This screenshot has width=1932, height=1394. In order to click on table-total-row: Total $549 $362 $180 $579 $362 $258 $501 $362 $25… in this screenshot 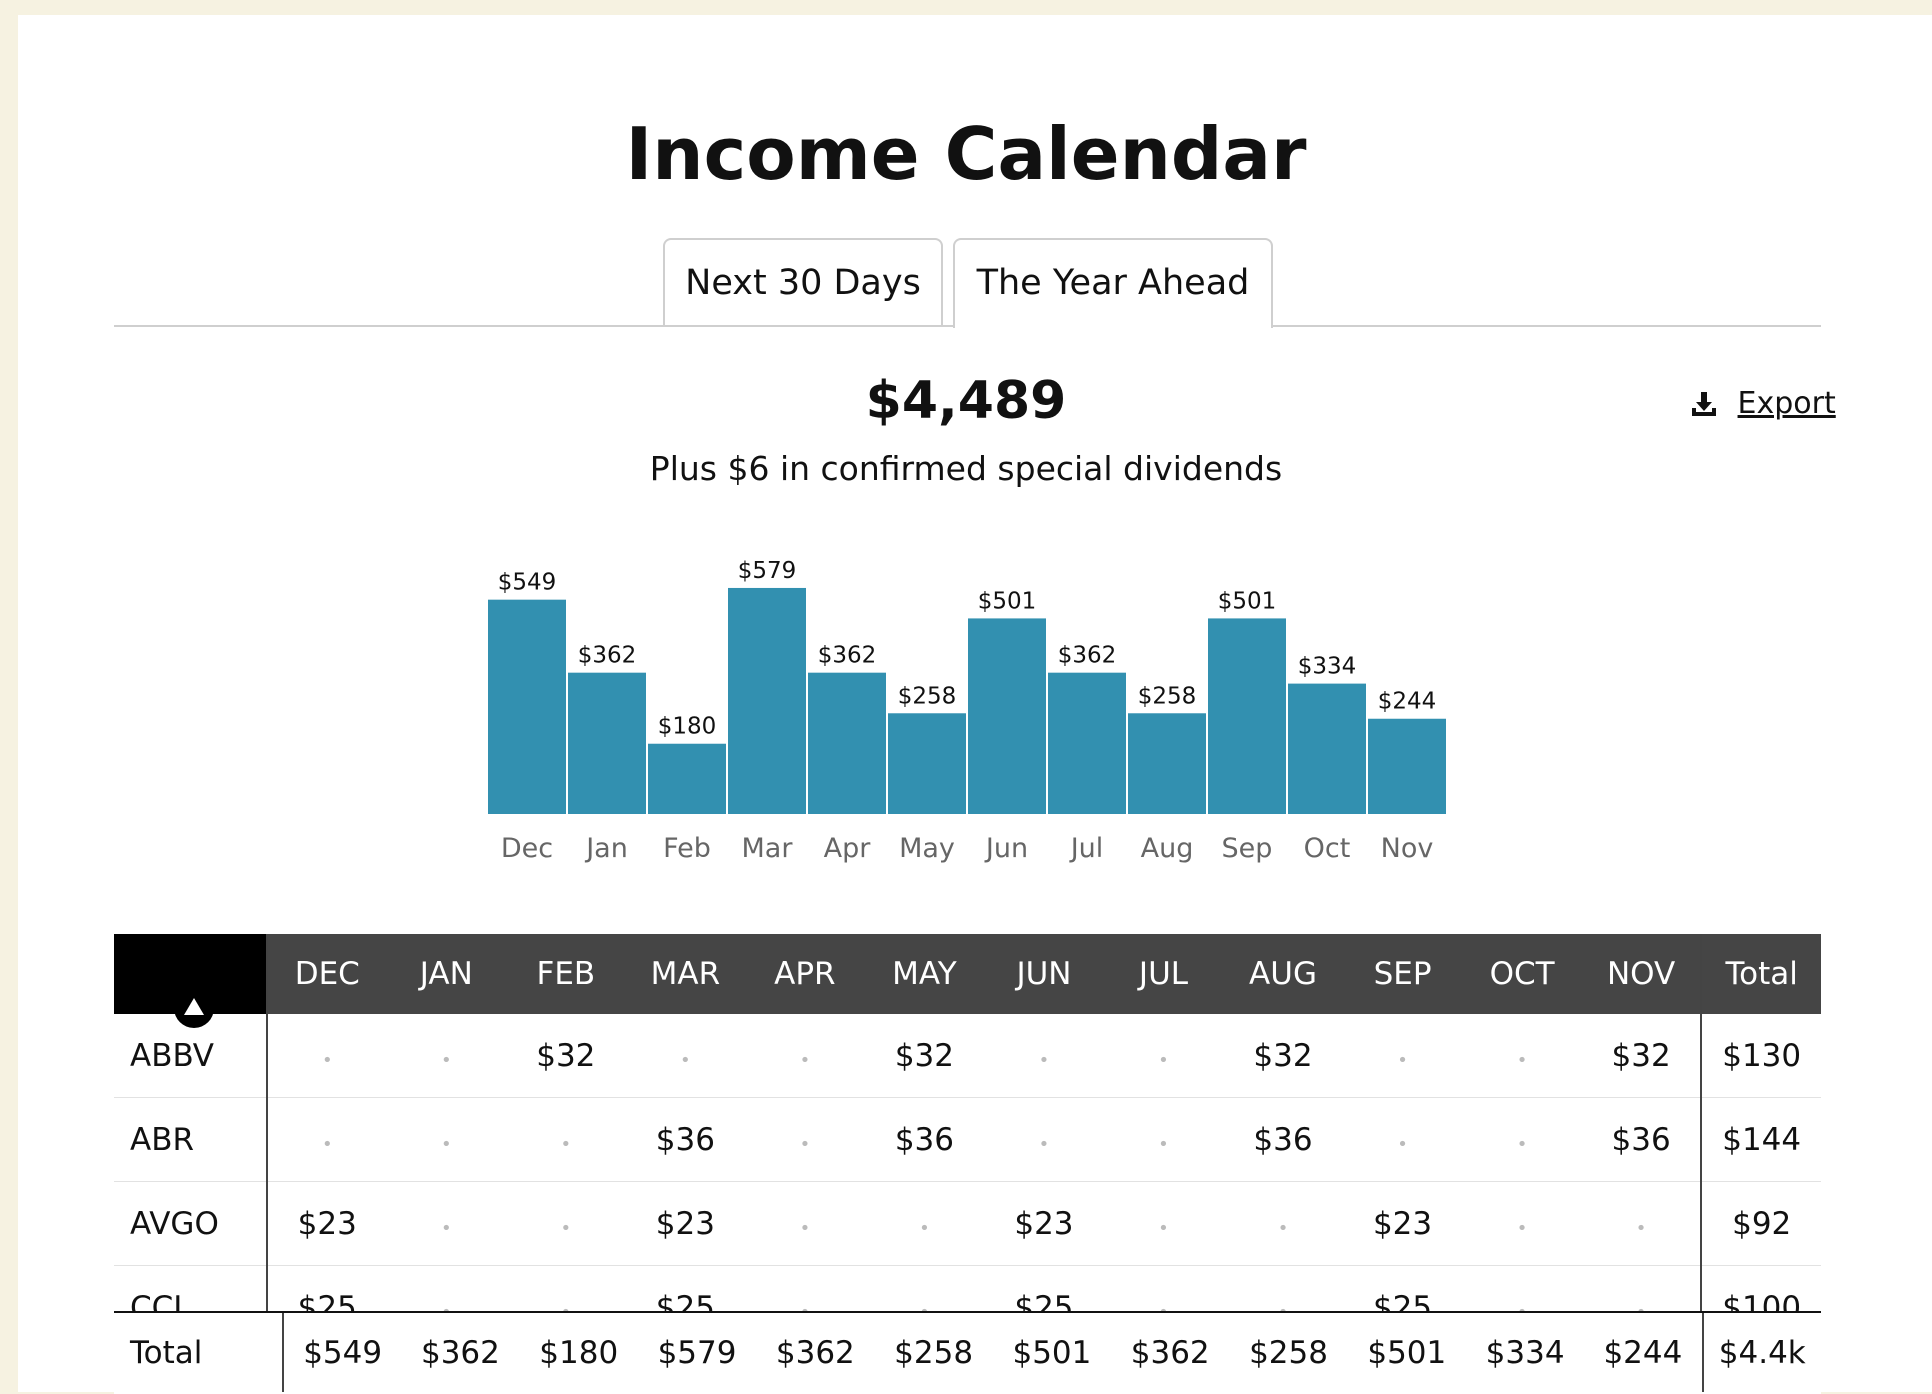, I will do `click(967, 1352)`.